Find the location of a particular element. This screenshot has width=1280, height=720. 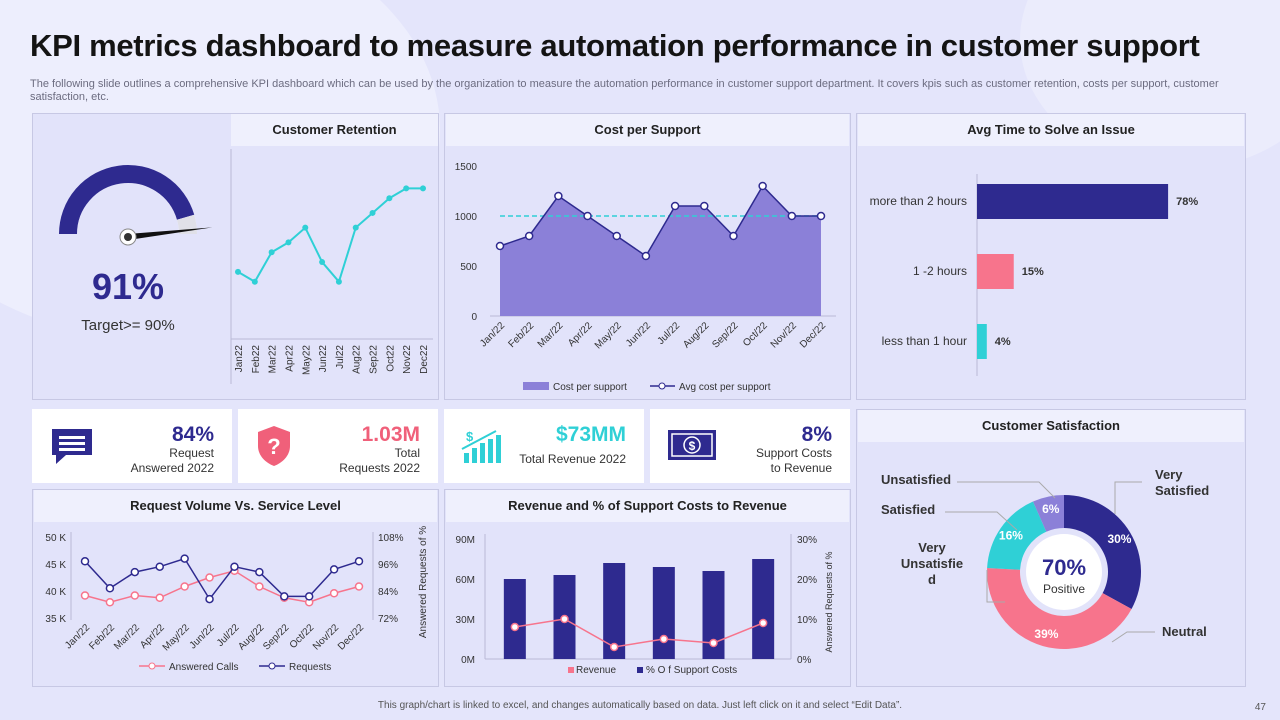

legend-marker-answered is located at coordinates (152, 666).